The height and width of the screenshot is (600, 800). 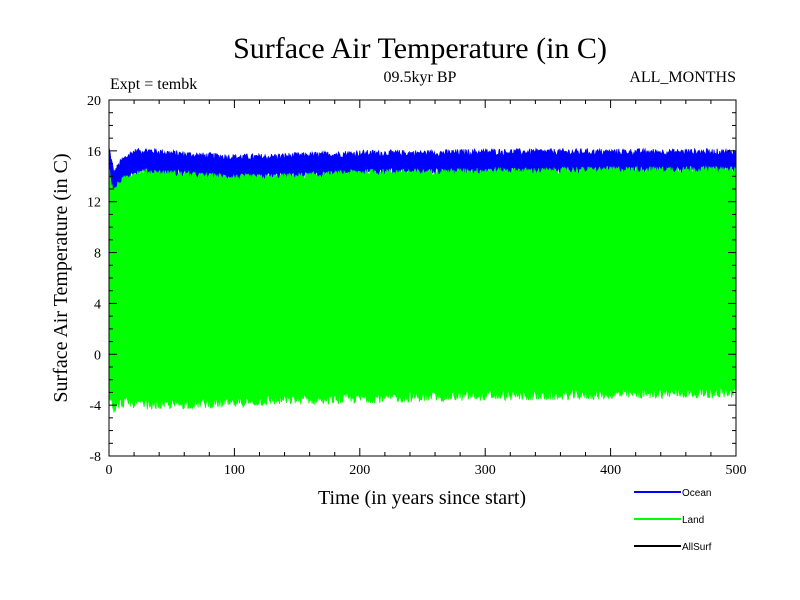 I want to click on x-axis-label: Time (in years since start), so click(x=422, y=498).